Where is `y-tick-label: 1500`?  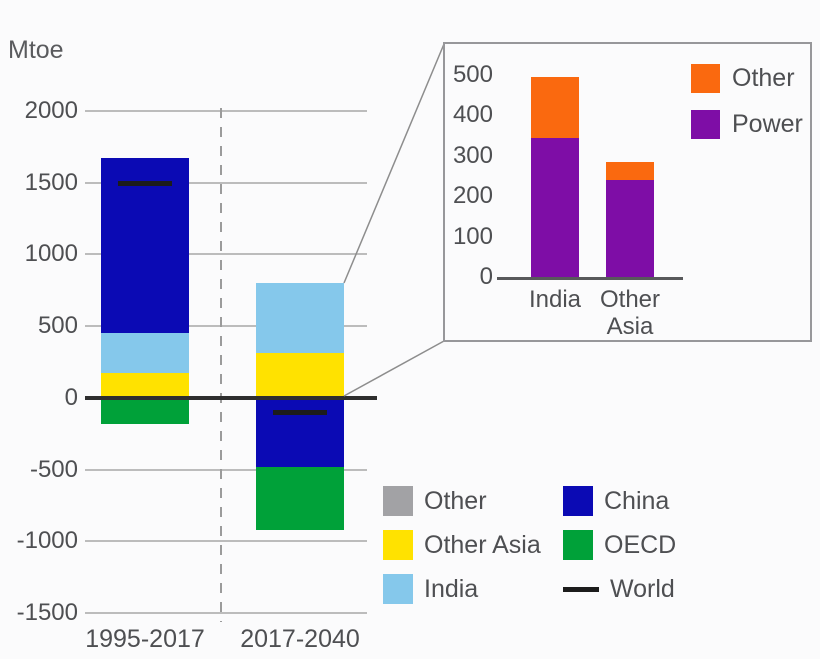
y-tick-label: 1500 is located at coordinates (51, 182).